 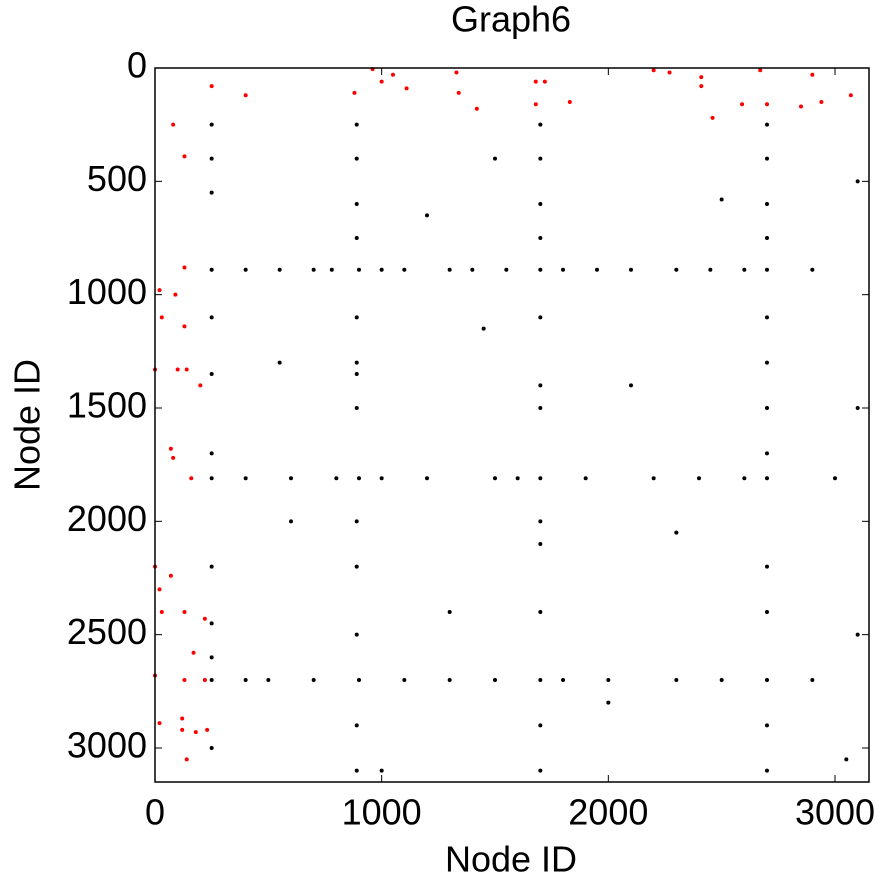 What do you see at coordinates (107, 405) in the screenshot?
I see `y-tick-label: 1500` at bounding box center [107, 405].